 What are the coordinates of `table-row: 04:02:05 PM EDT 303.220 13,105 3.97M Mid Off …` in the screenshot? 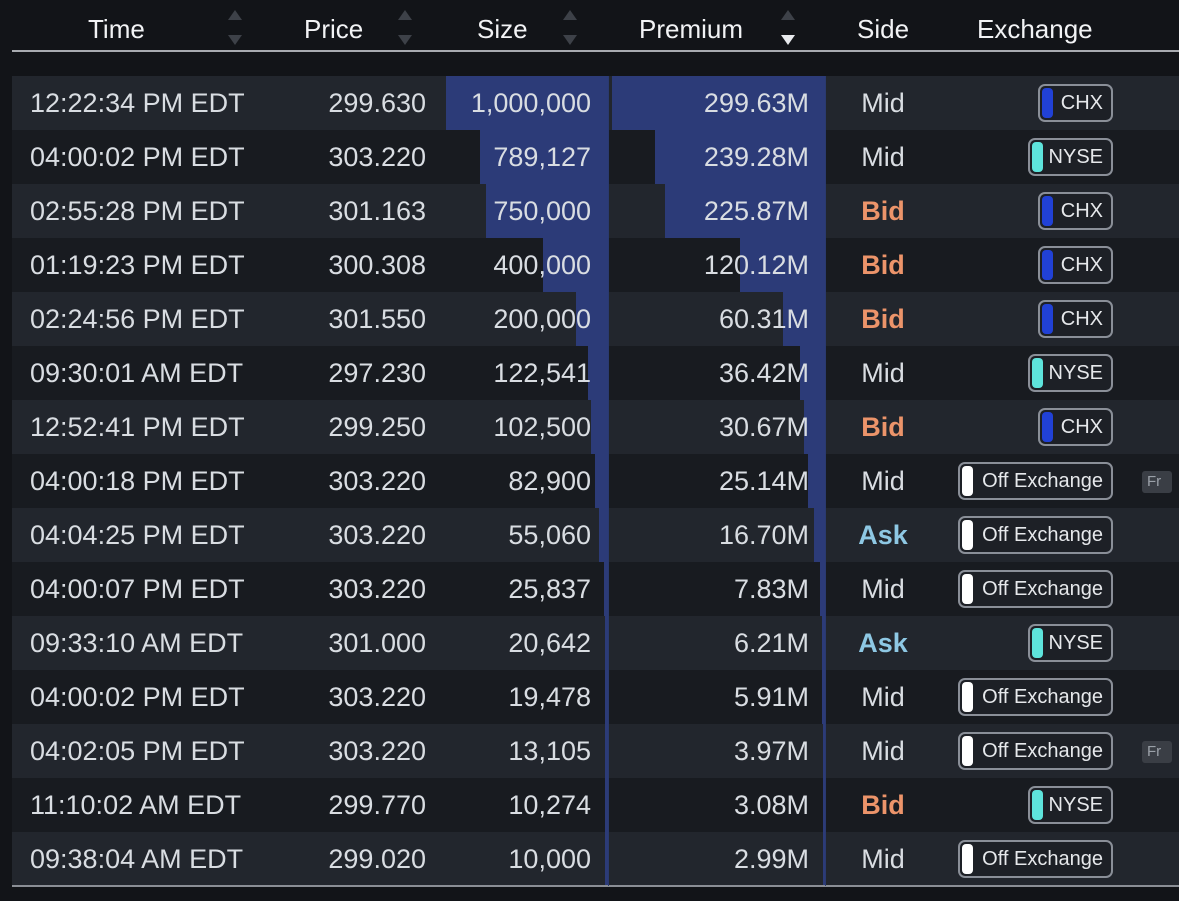 It's located at (595, 751).